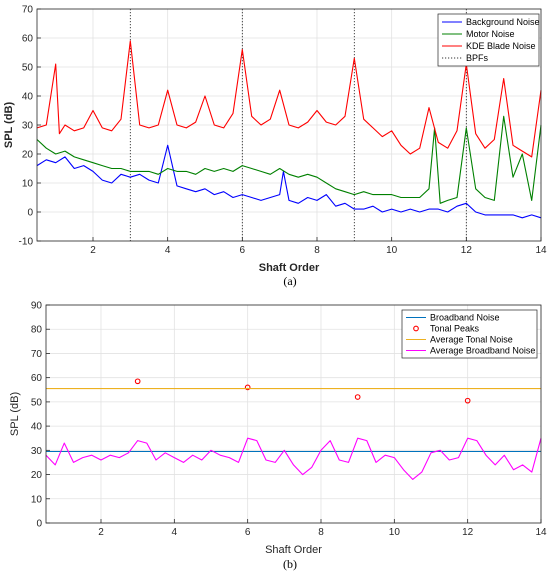  What do you see at coordinates (465, 318) in the screenshot?
I see `legend-label: Broadband Noise` at bounding box center [465, 318].